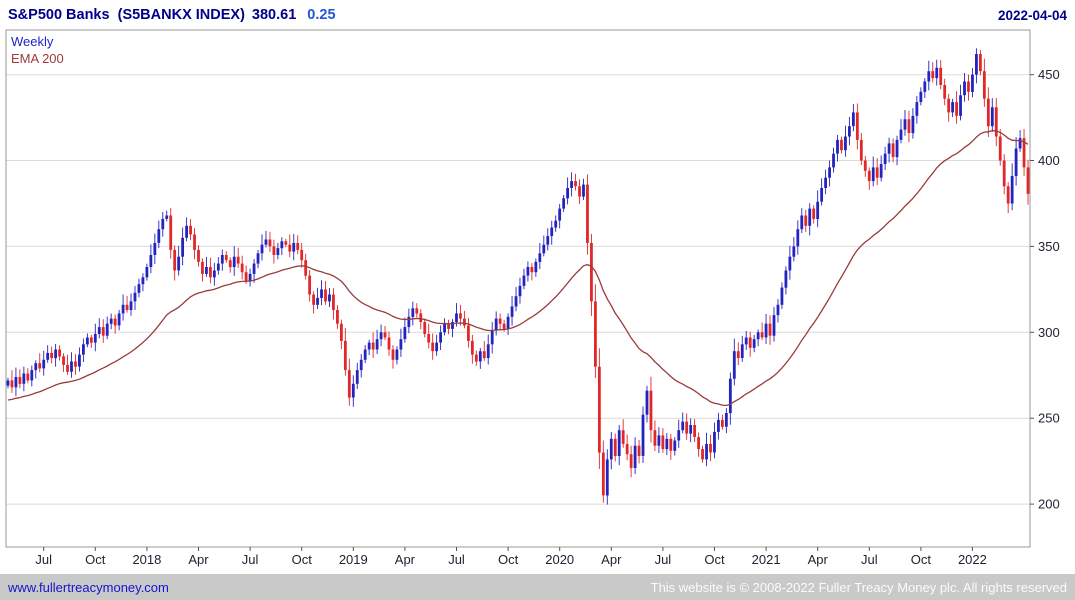 The width and height of the screenshot is (1075, 600). I want to click on svg-text: 2018, so click(146, 559).